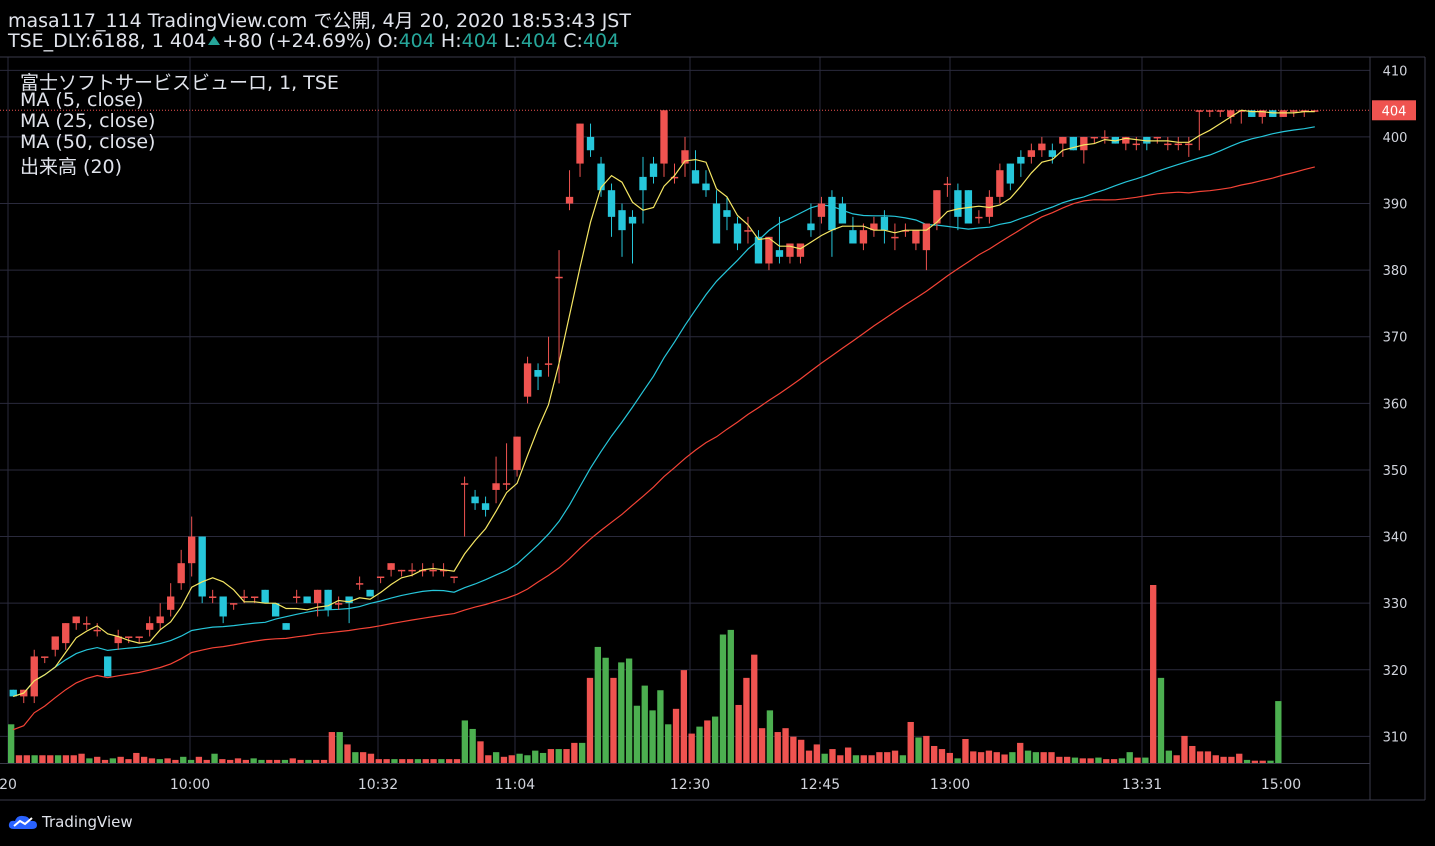  What do you see at coordinates (451, 41) in the screenshot?
I see `high-label: H:` at bounding box center [451, 41].